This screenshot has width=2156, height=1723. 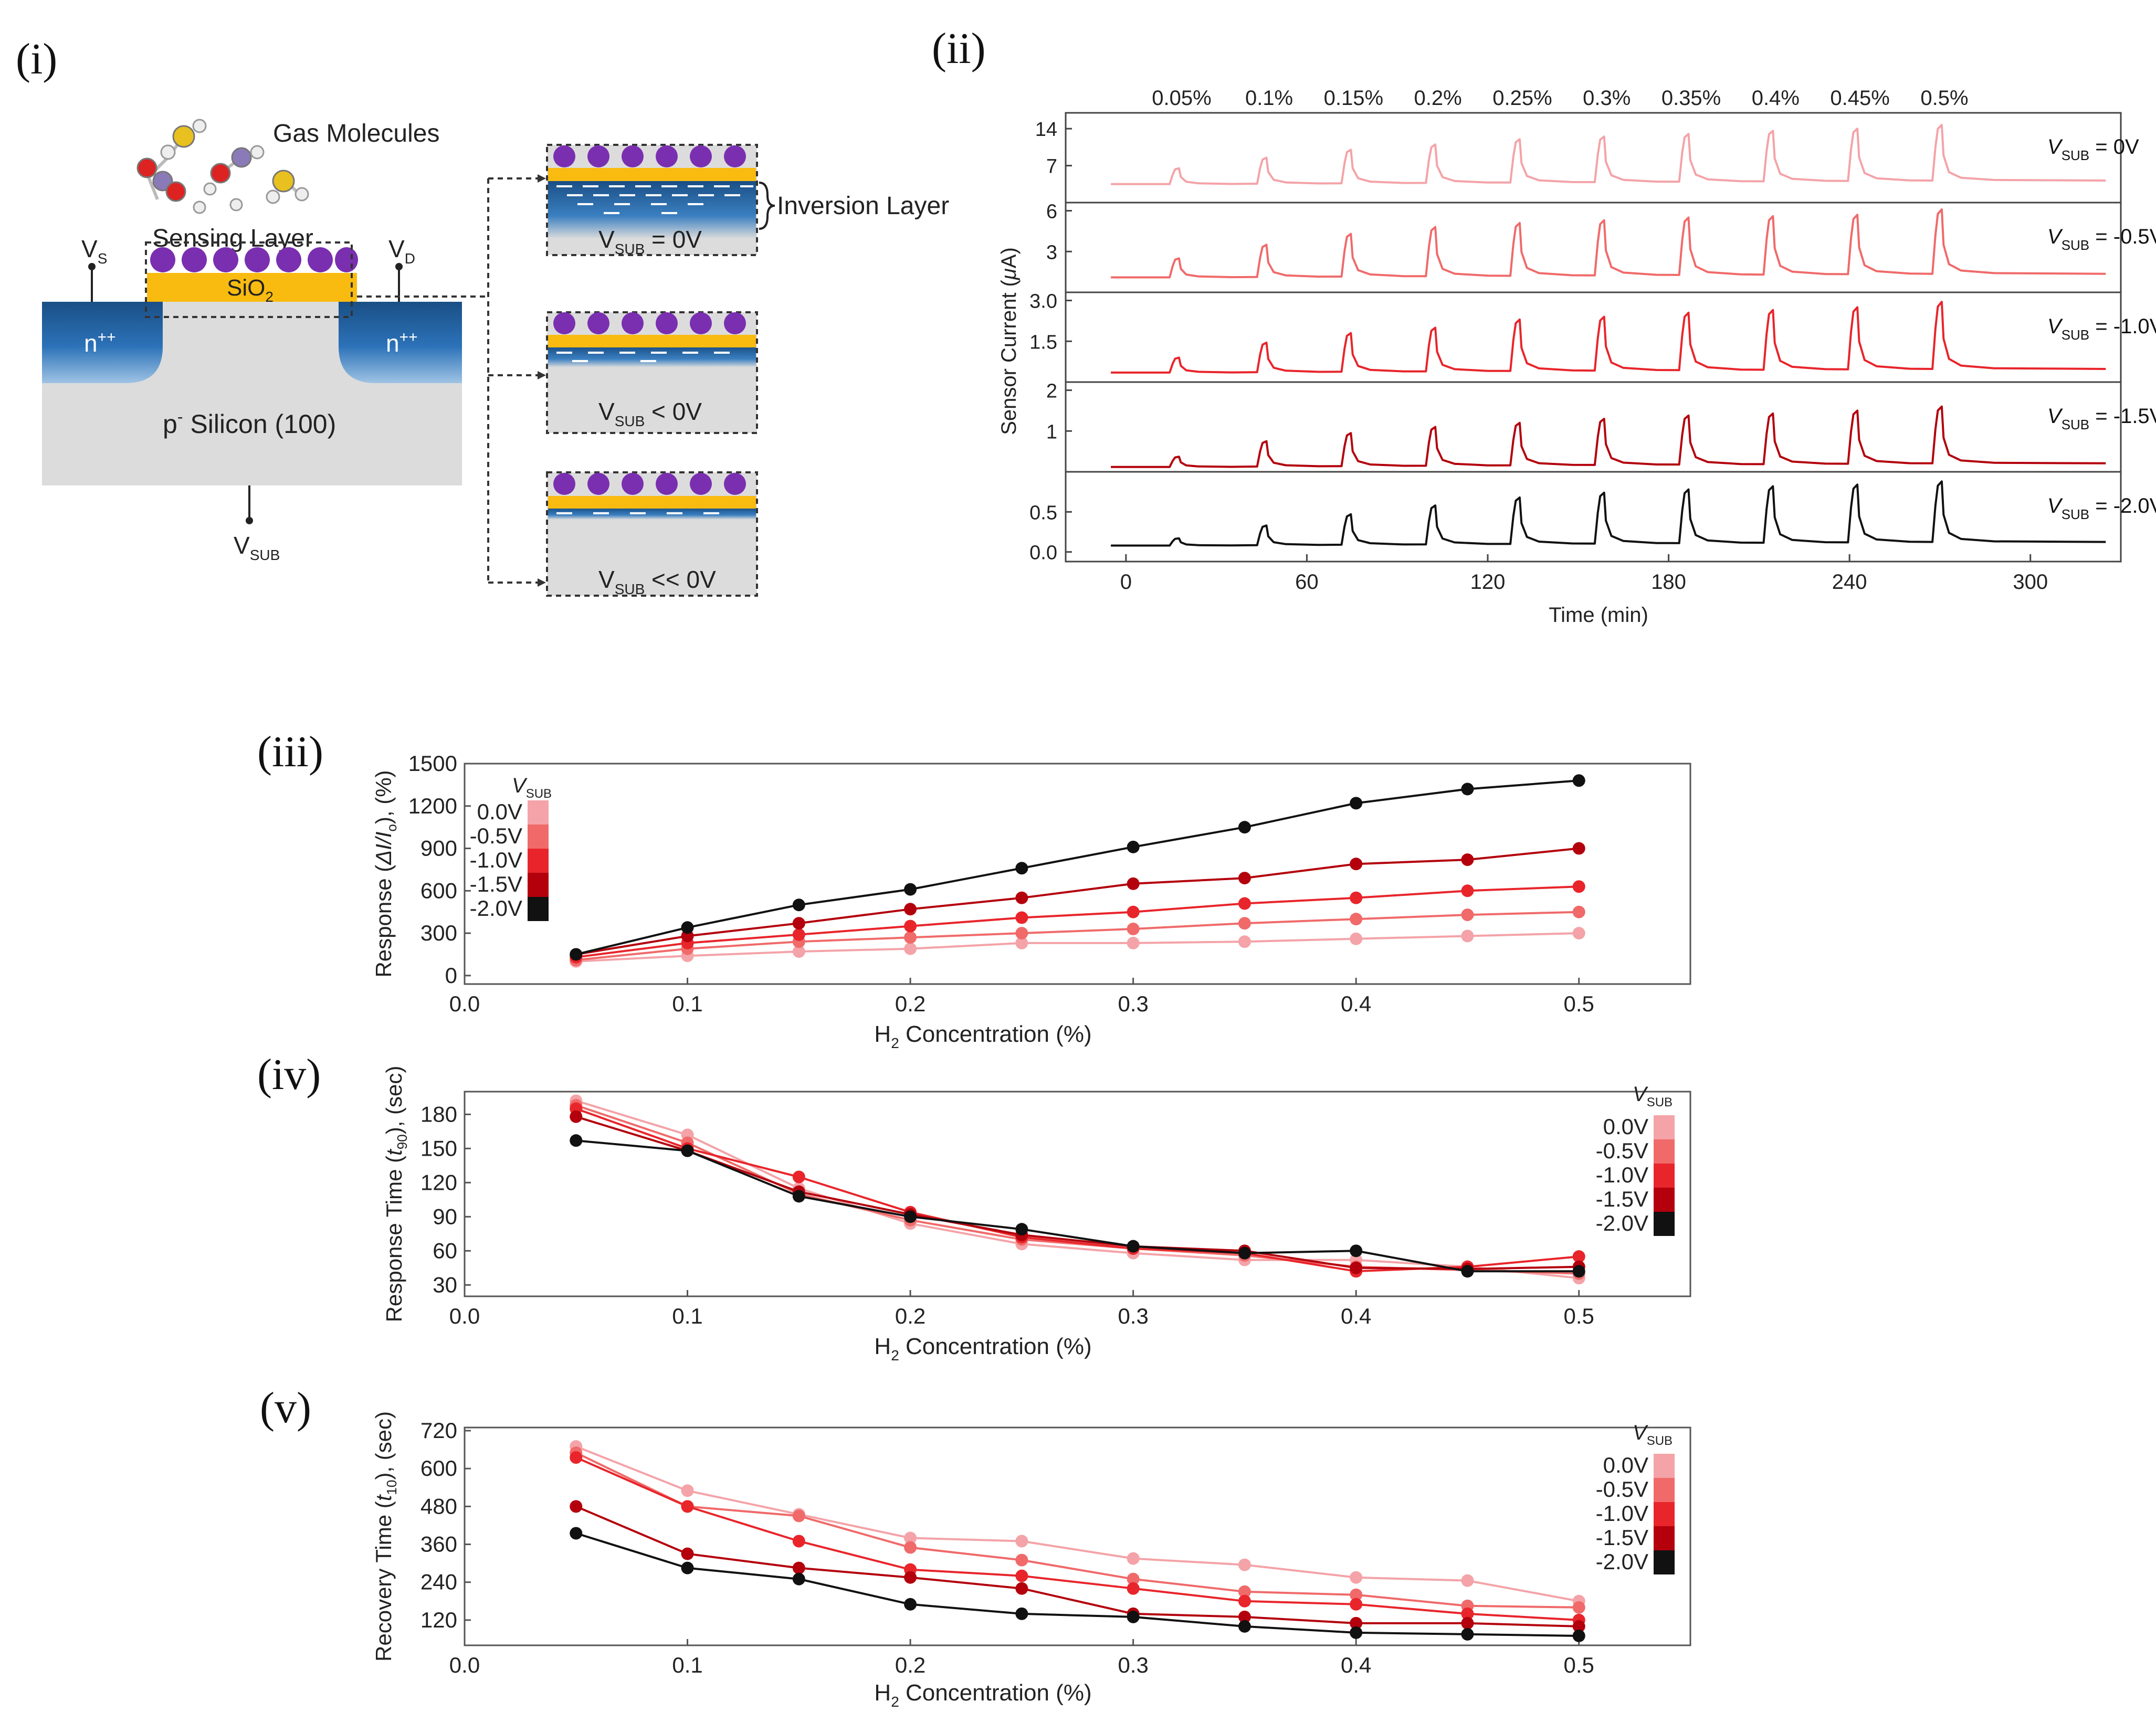 What do you see at coordinates (2101, 418) in the screenshot?
I see `vsub-label: VSUB = -1.5V` at bounding box center [2101, 418].